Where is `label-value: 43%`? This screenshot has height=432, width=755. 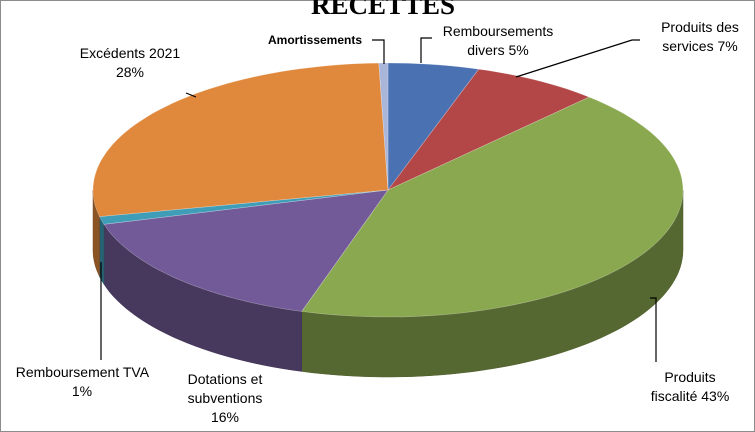
label-value: 43% is located at coordinates (715, 396).